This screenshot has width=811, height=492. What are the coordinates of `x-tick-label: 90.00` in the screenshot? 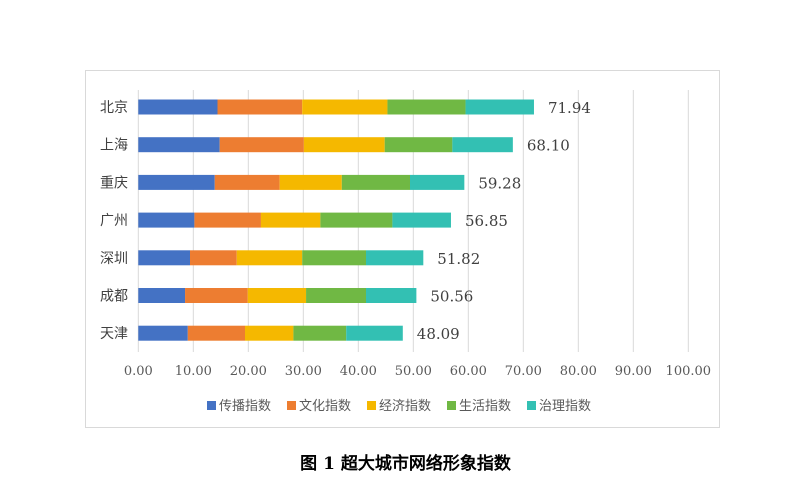 It's located at (633, 371).